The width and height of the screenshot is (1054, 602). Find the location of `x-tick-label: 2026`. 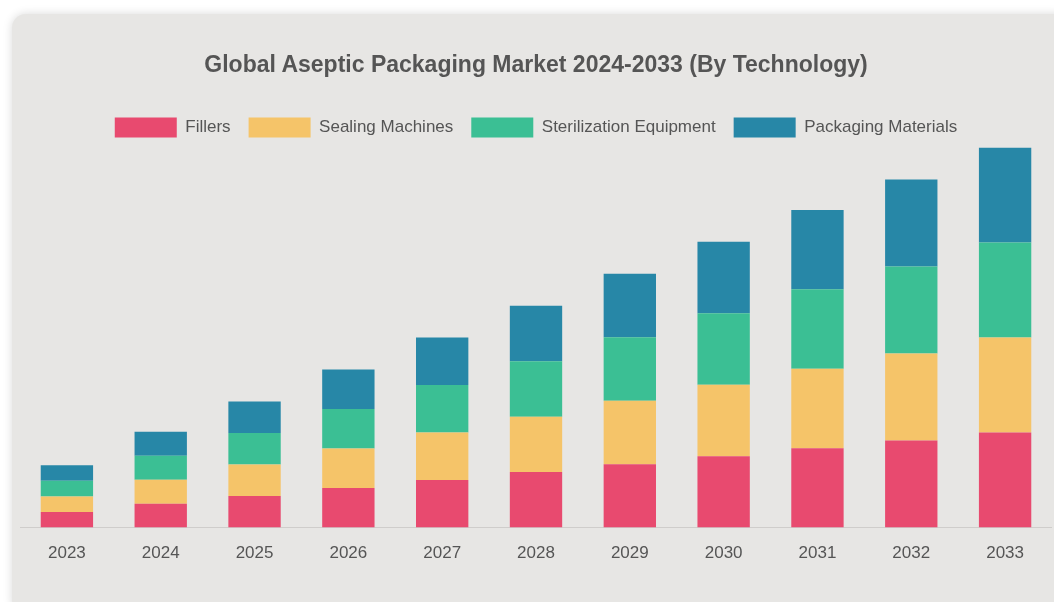

x-tick-label: 2026 is located at coordinates (348, 553).